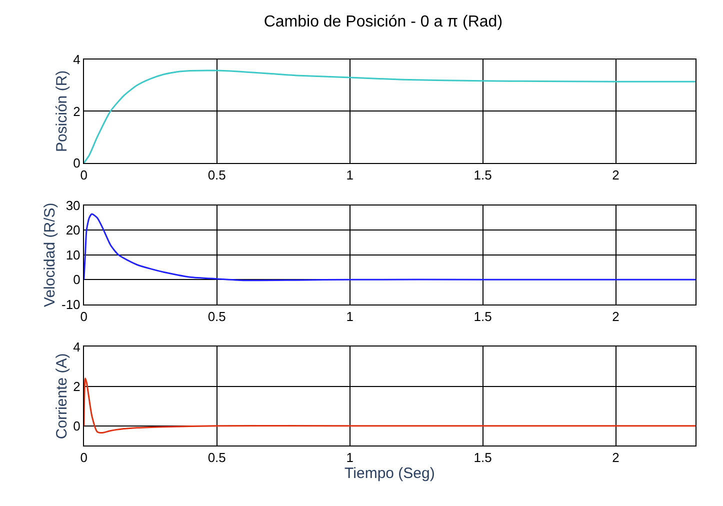  Describe the element at coordinates (73, 230) in the screenshot. I see `y-tick-label: 20` at that location.